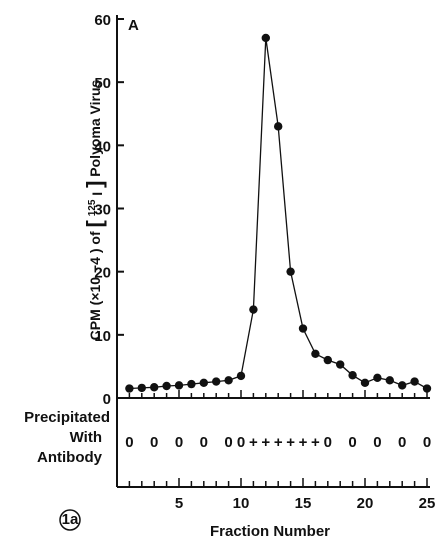 Image resolution: width=436 pixels, height=550 pixels. Describe the element at coordinates (95, 127) in the screenshot. I see `y-label-post: Polyoma Virus` at that location.